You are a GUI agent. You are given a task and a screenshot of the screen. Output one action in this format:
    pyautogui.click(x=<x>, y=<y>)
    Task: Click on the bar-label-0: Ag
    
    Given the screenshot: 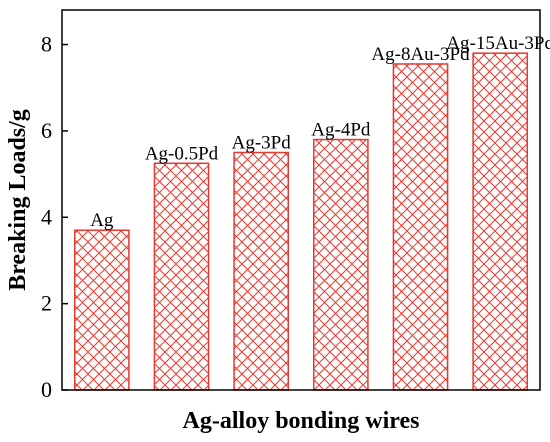 What is the action you would take?
    pyautogui.click(x=102, y=220)
    